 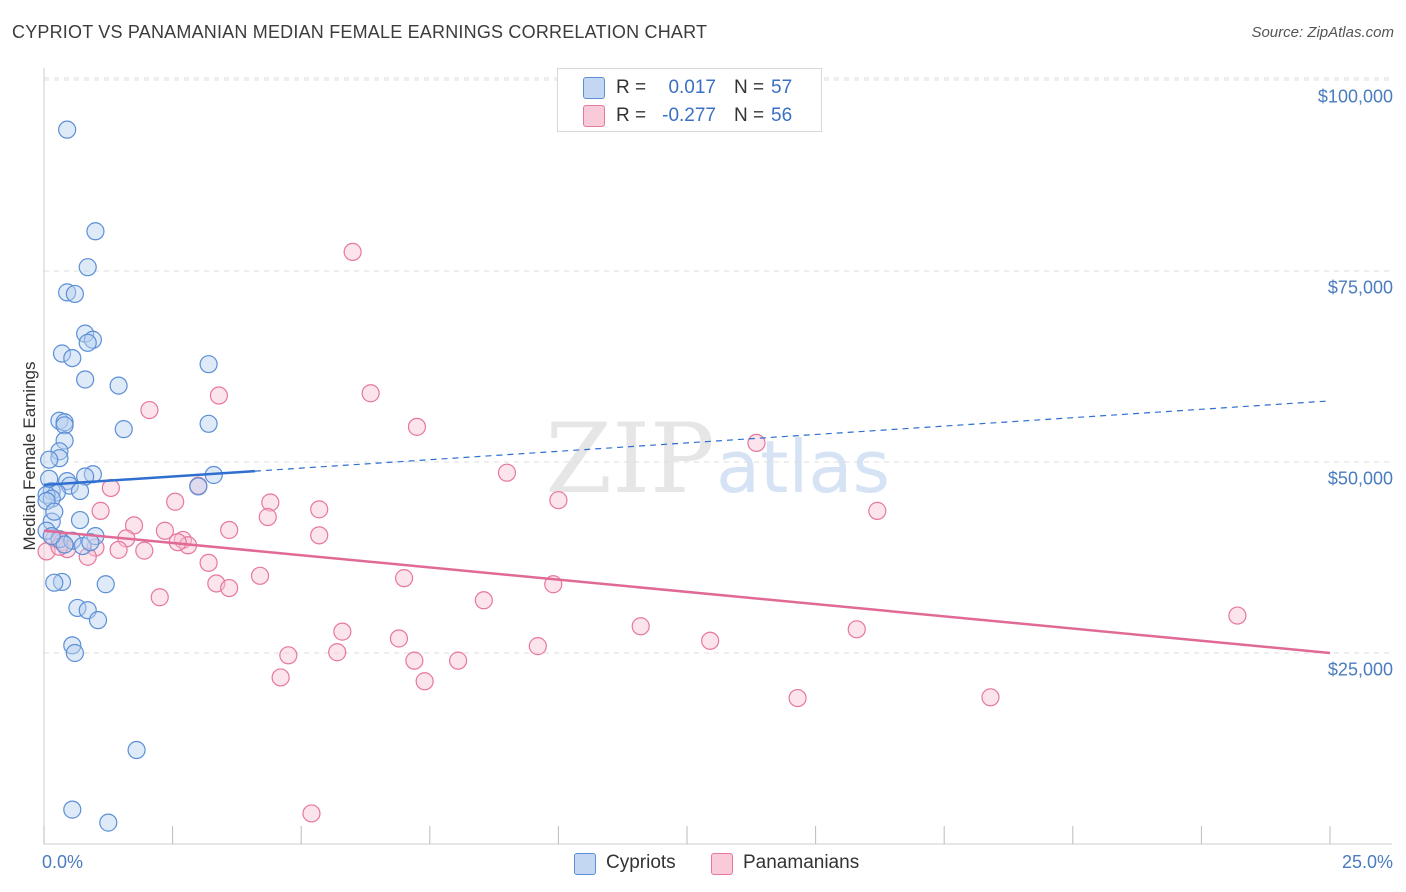 I want to click on legend-n-value: 57, so click(x=782, y=87).